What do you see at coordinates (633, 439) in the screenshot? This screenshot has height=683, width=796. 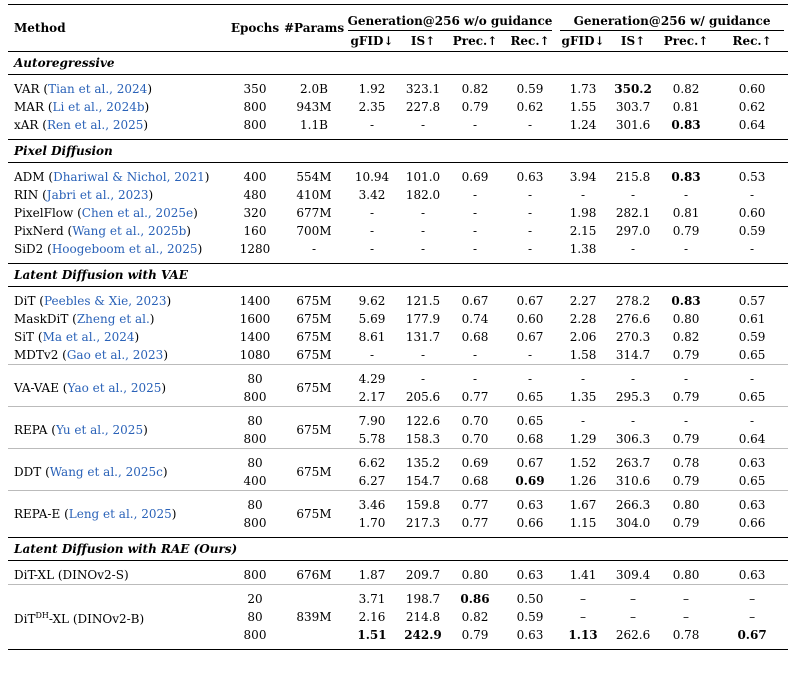 I see `metric-cell-w: 306.3` at bounding box center [633, 439].